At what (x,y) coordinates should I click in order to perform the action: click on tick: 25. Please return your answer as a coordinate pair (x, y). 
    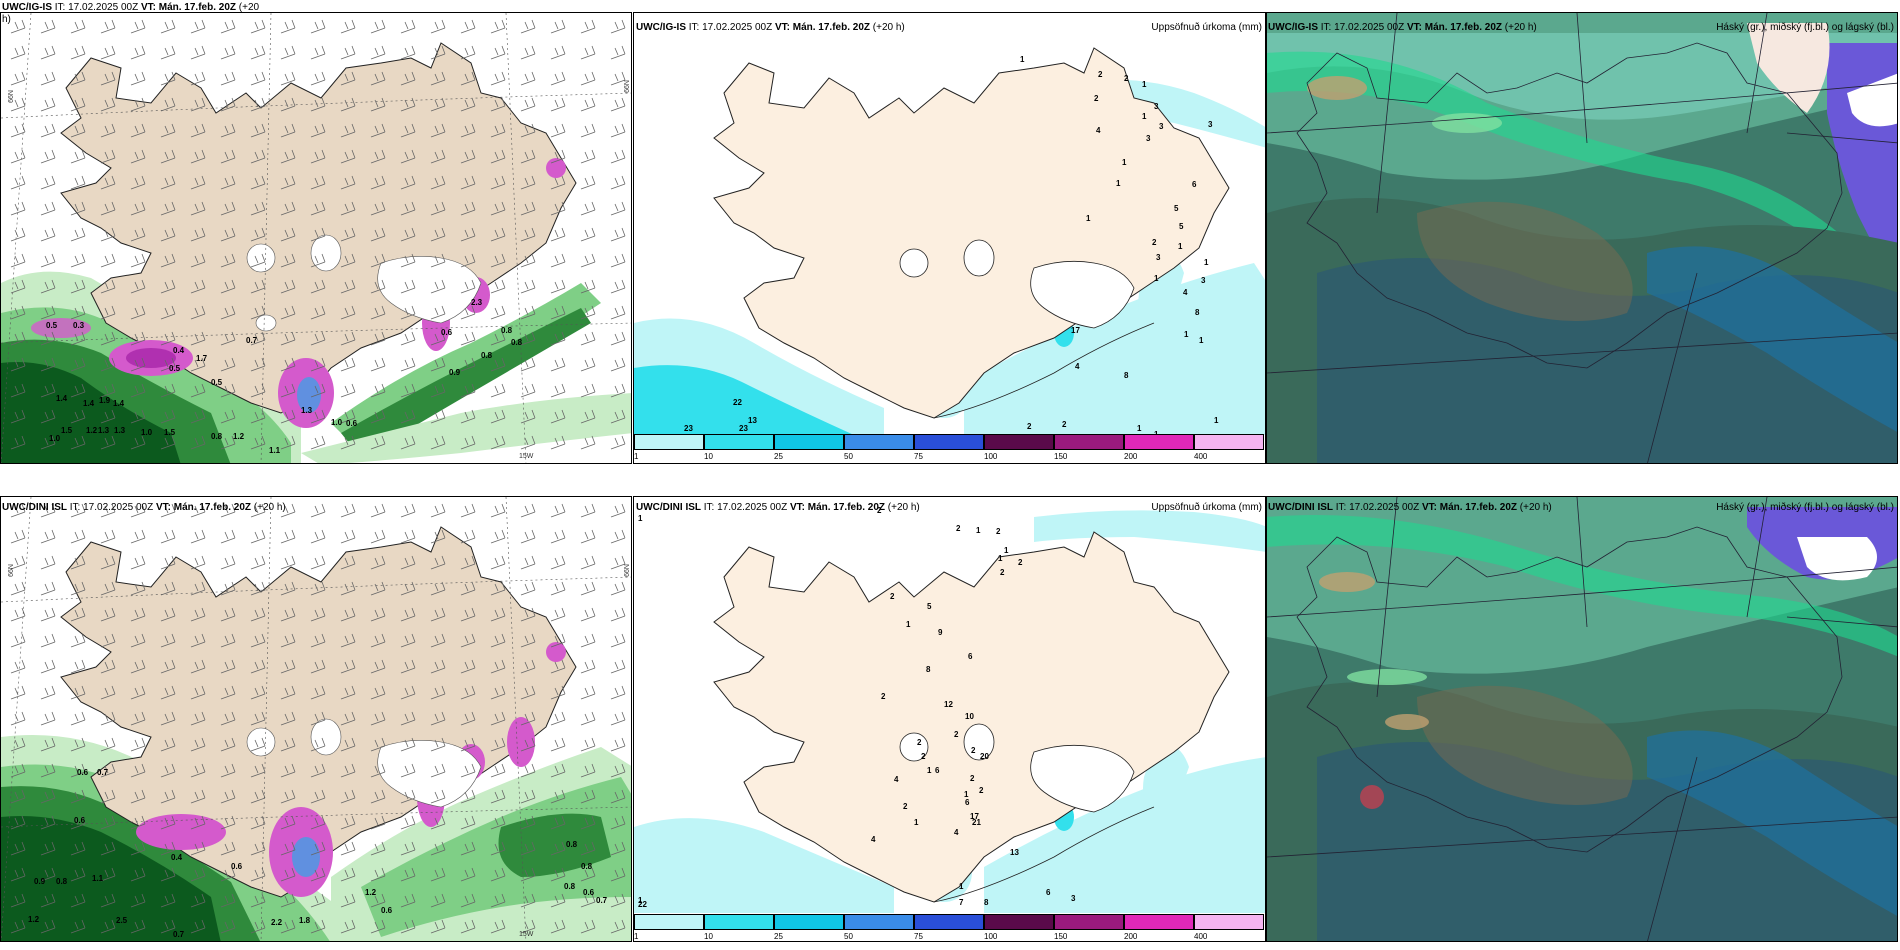
    Looking at the image, I should click on (778, 936).